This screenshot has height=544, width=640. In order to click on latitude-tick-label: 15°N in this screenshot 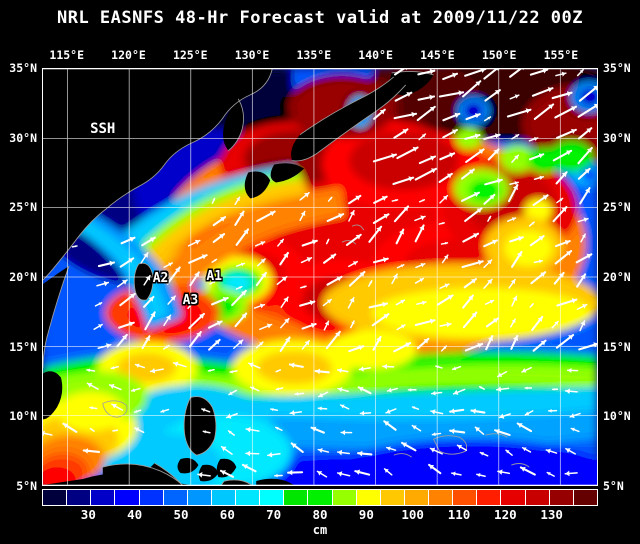, I will do `click(617, 346)`.